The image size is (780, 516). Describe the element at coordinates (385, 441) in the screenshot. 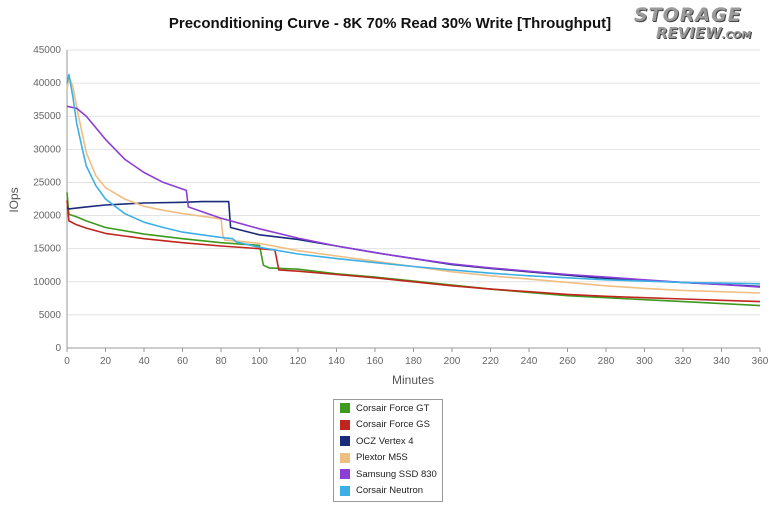

I see `legend-label: OCZ Vertex 4` at that location.